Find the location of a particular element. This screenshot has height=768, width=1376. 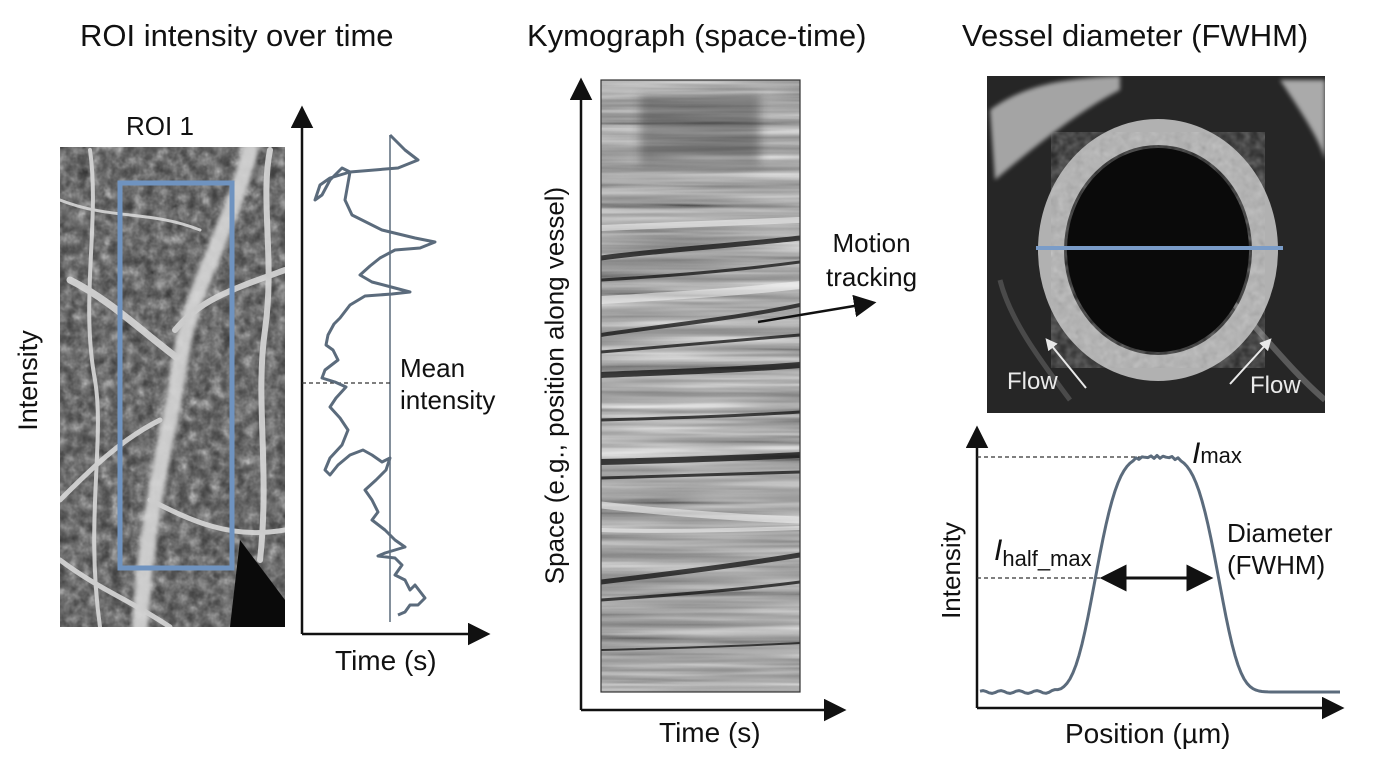

roi-micrograph is located at coordinates (172, 387).